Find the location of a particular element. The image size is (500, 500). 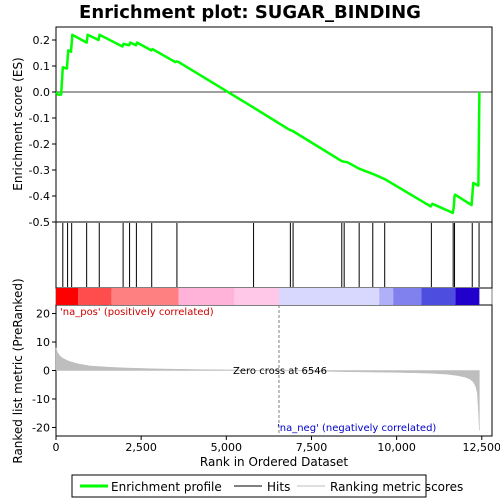

legend-hits-label: Hits is located at coordinates (278, 487).